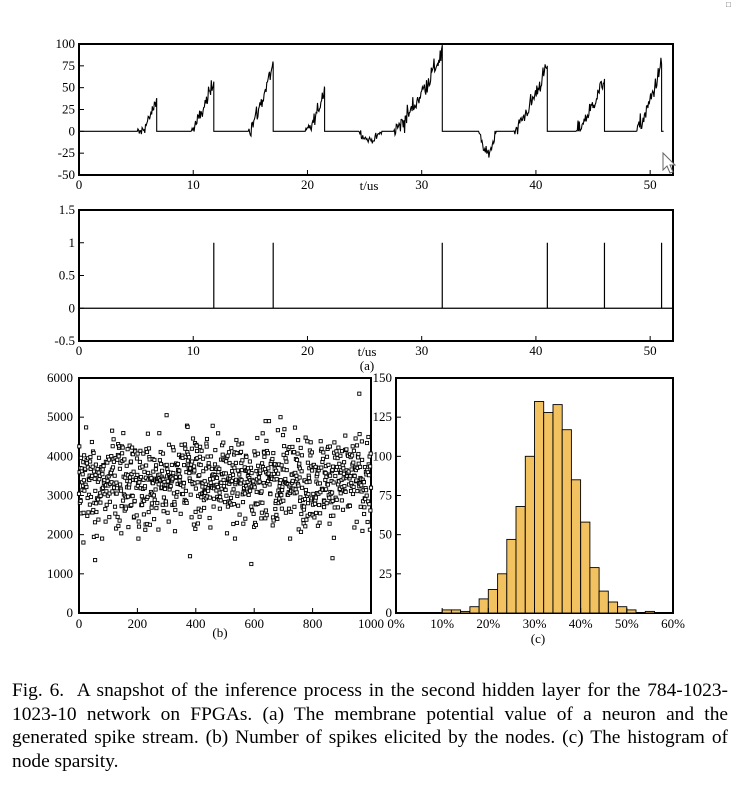 This screenshot has height=798, width=738. Describe the element at coordinates (72, 130) in the screenshot. I see `y-tick-label: 0` at that location.